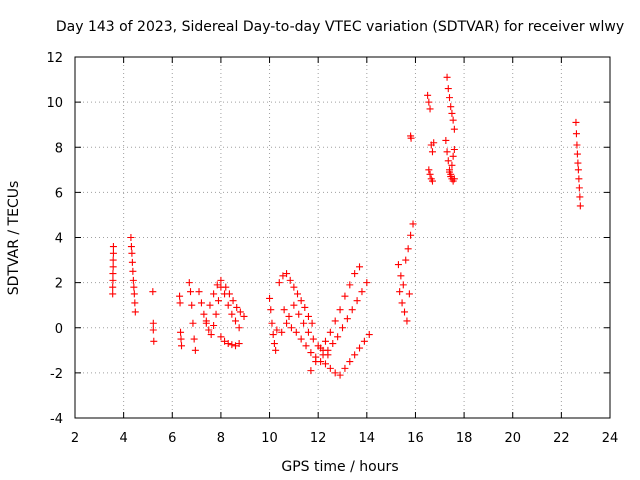 The image size is (640, 480). Describe the element at coordinates (512, 438) in the screenshot. I see `x-tick-label: 20` at that location.